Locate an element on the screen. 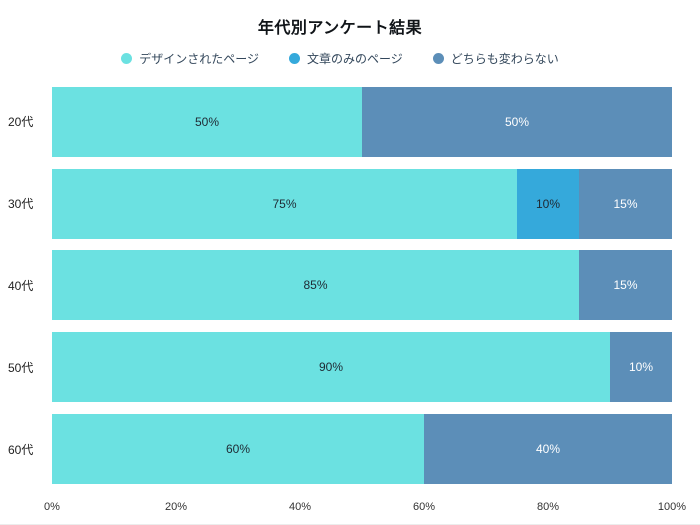  legend-item: デザインされたページ is located at coordinates (190, 58).